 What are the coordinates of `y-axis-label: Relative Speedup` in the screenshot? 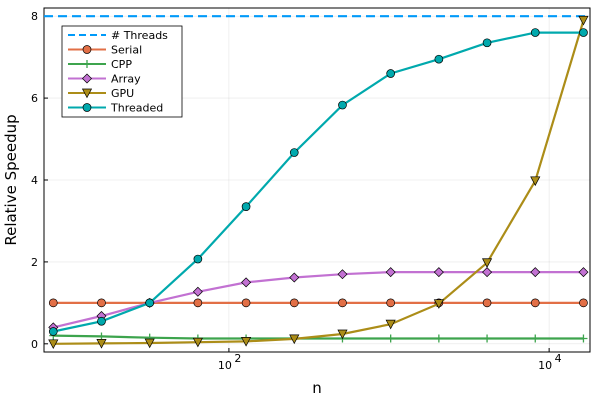 It's located at (11, 179).